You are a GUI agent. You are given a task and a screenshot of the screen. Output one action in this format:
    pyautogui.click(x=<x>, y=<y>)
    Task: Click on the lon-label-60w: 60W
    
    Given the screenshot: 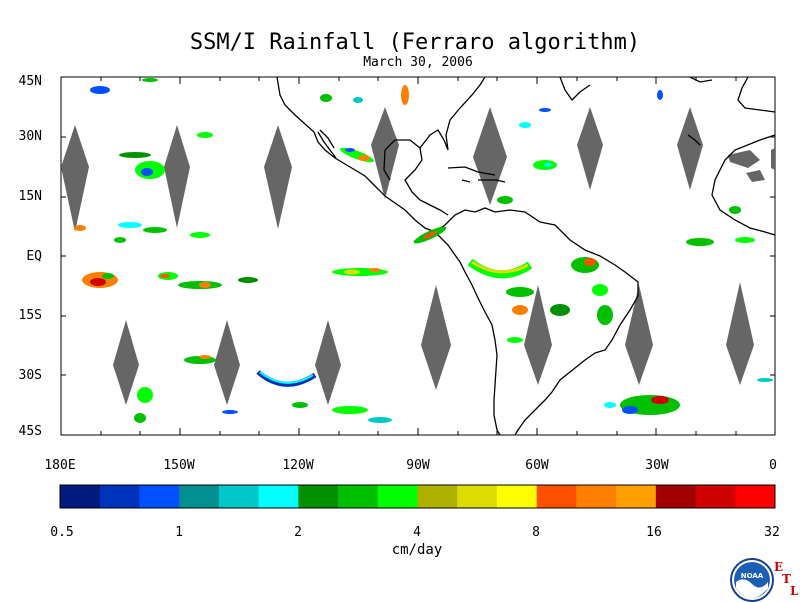 What is the action you would take?
    pyautogui.click(x=537, y=465)
    